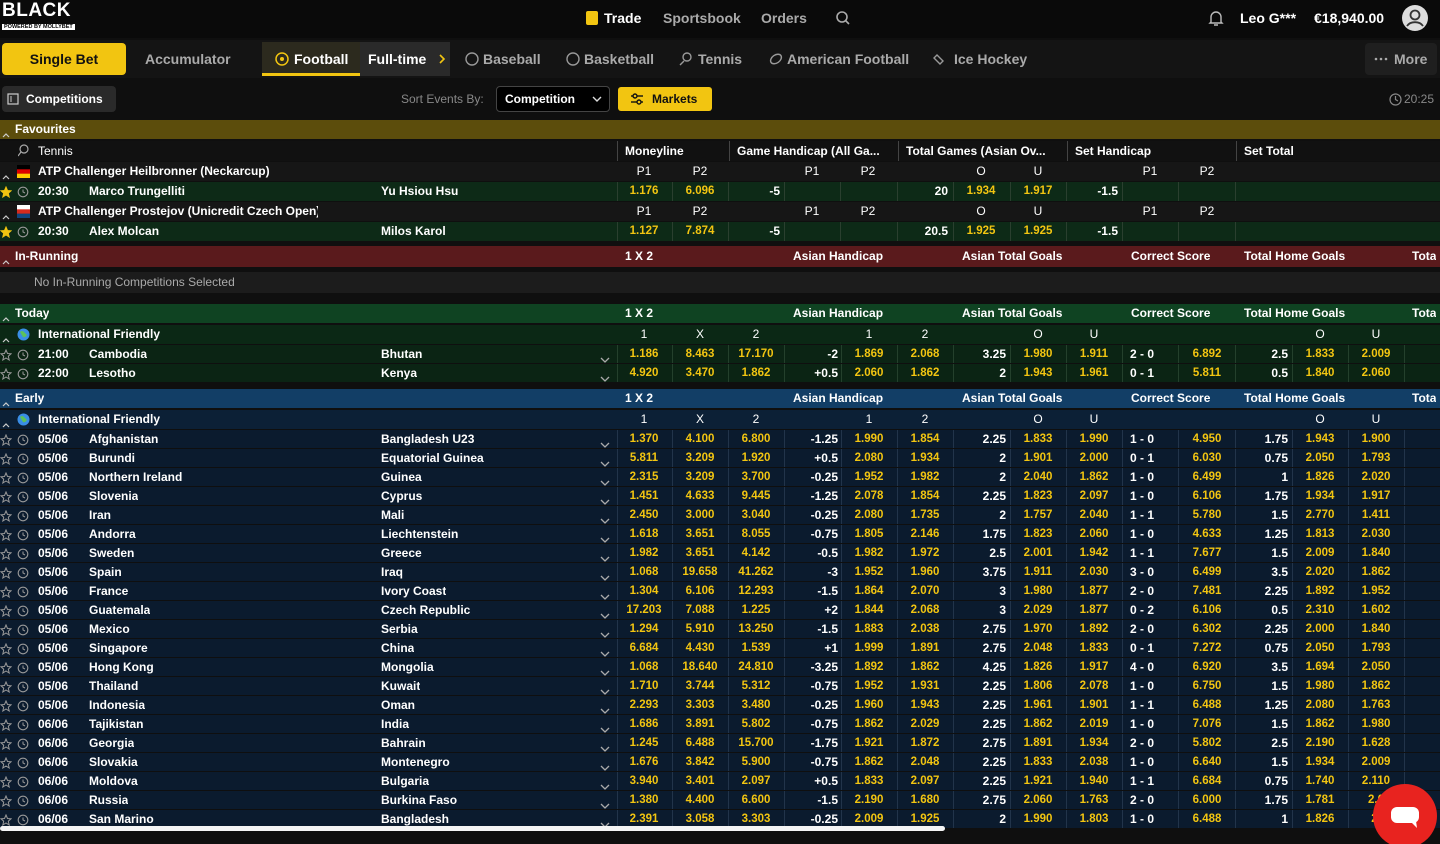 The height and width of the screenshot is (844, 1440). What do you see at coordinates (311, 59) in the screenshot?
I see `football-tab-bg` at bounding box center [311, 59].